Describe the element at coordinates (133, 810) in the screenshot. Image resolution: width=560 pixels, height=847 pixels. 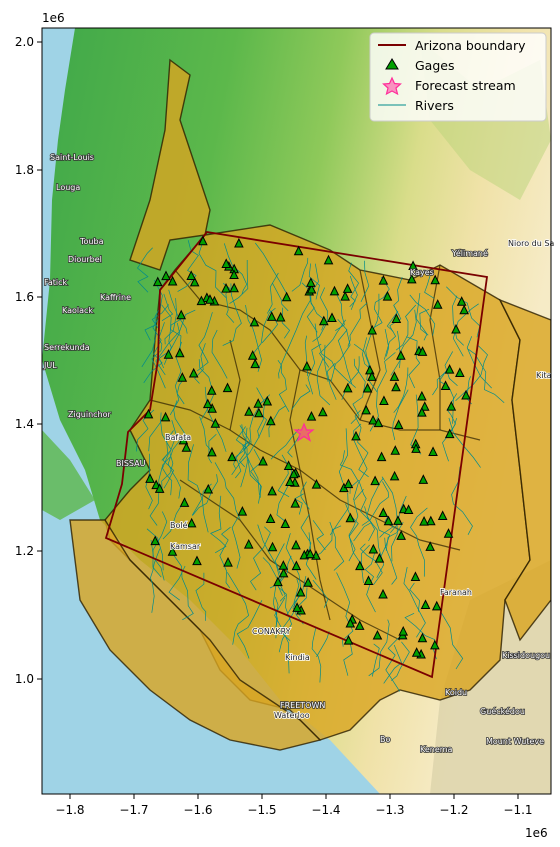
I see `x-tick-label: −1.7` at that location.